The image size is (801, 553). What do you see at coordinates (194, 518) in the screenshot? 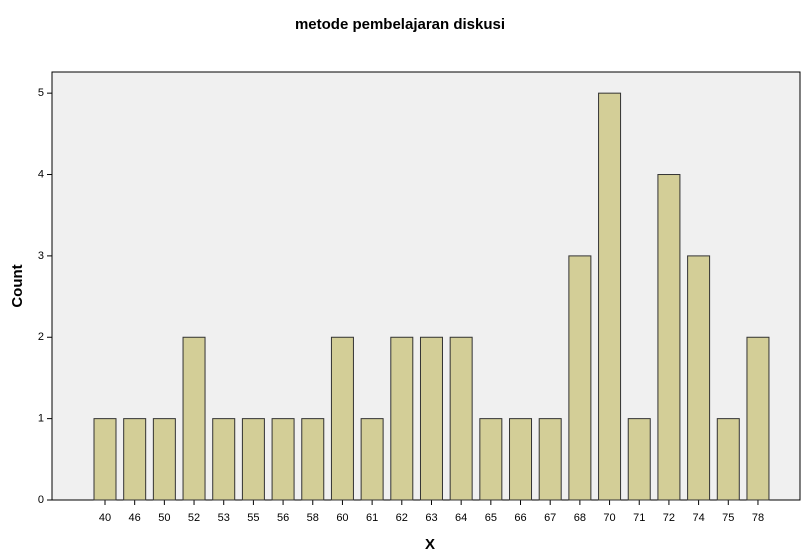
I see `x-tick-label: 52` at bounding box center [194, 518].